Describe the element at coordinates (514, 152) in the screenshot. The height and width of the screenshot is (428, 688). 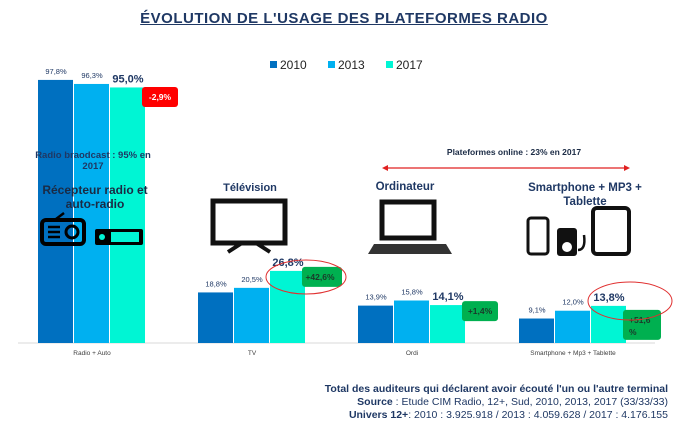
I see `online-note: Plateformes online : 23% en 2017` at that location.